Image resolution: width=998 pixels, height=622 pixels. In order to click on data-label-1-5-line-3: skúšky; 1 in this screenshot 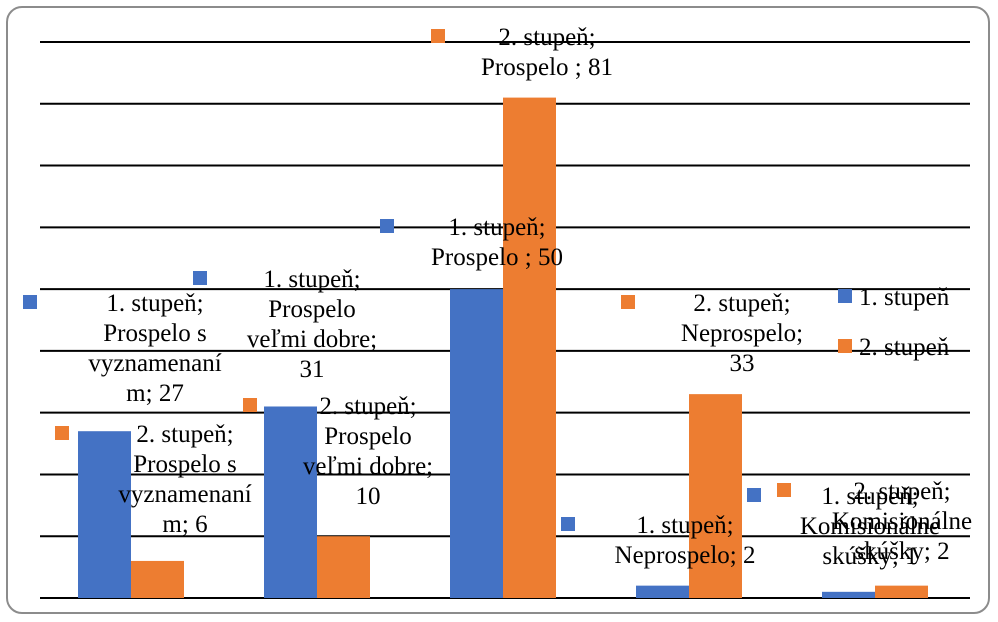, I will do `click(869, 556)`.